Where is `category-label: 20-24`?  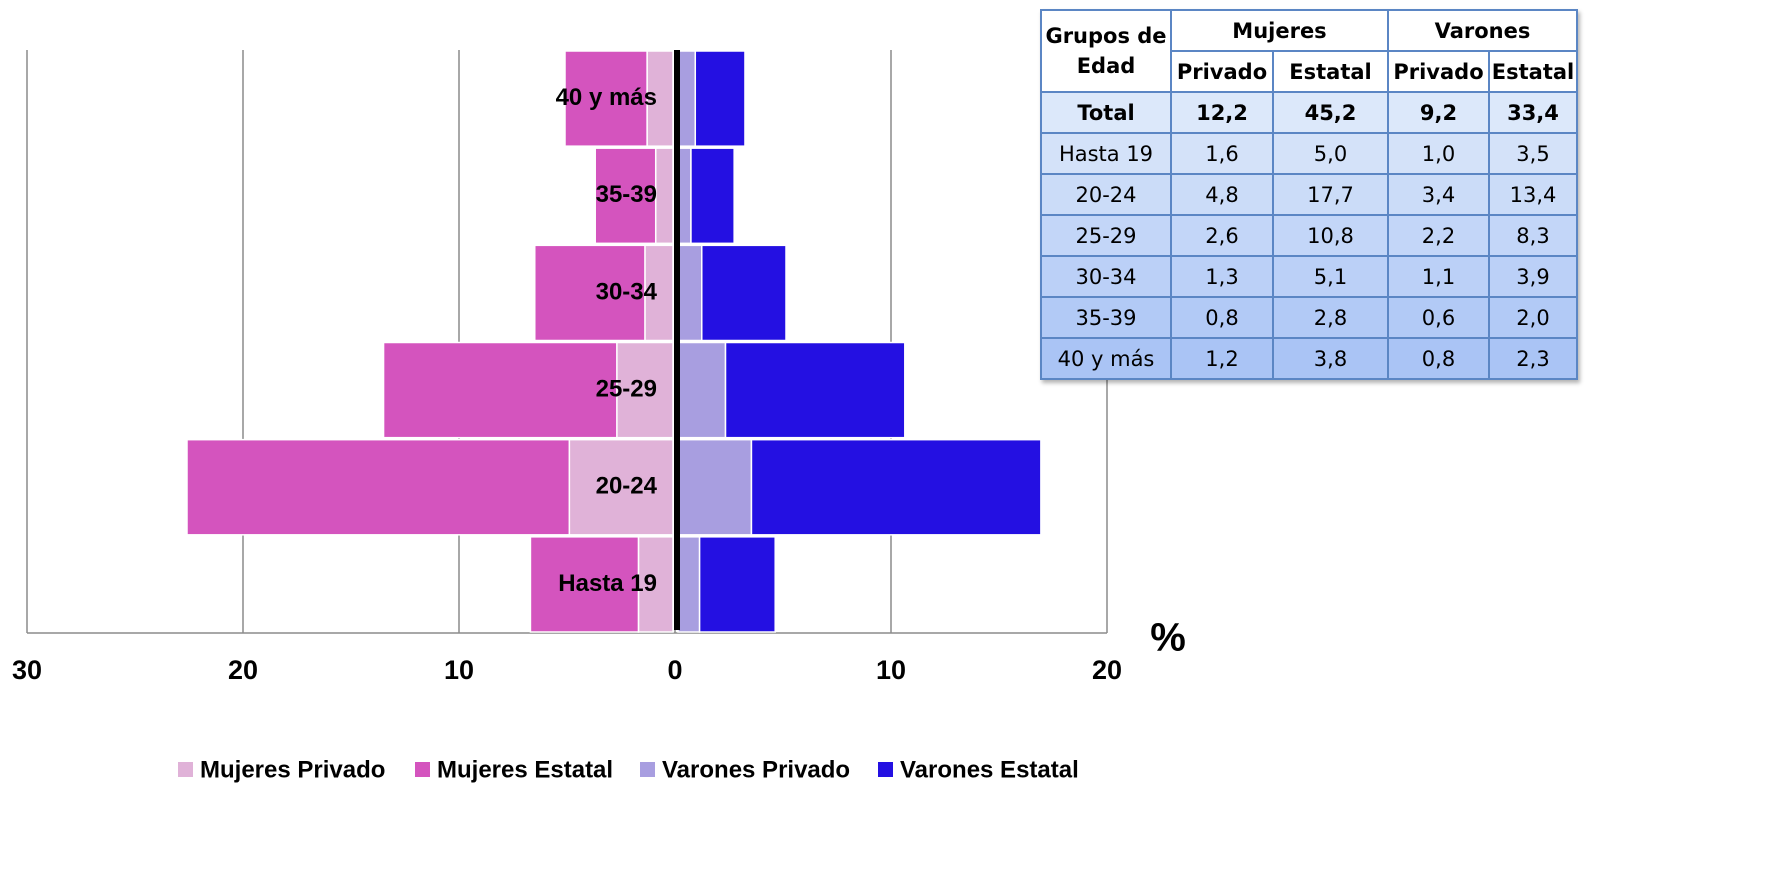
category-label: 20-24 is located at coordinates (627, 486).